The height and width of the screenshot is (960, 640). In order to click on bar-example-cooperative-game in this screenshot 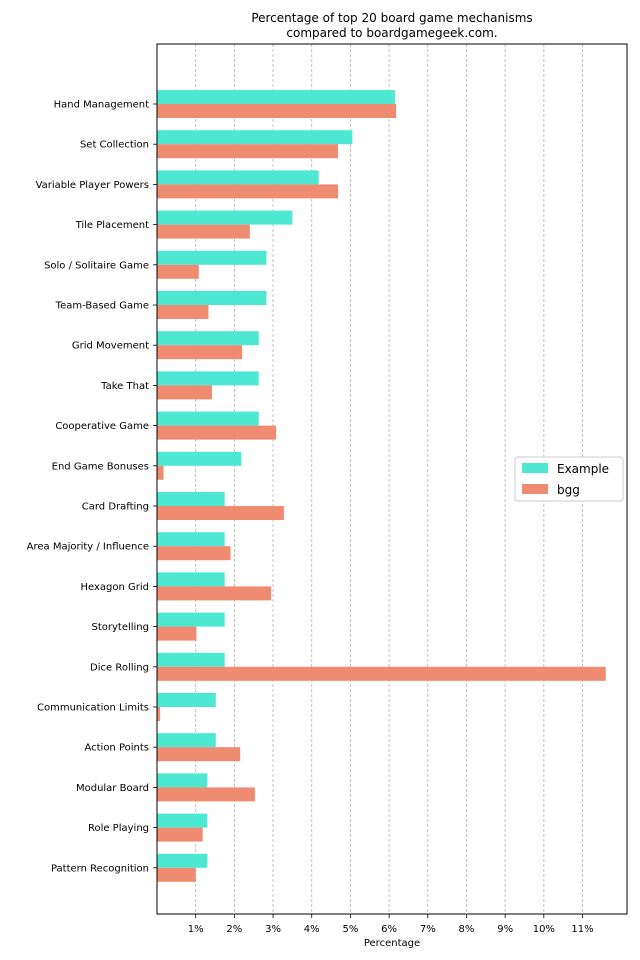, I will do `click(208, 418)`.